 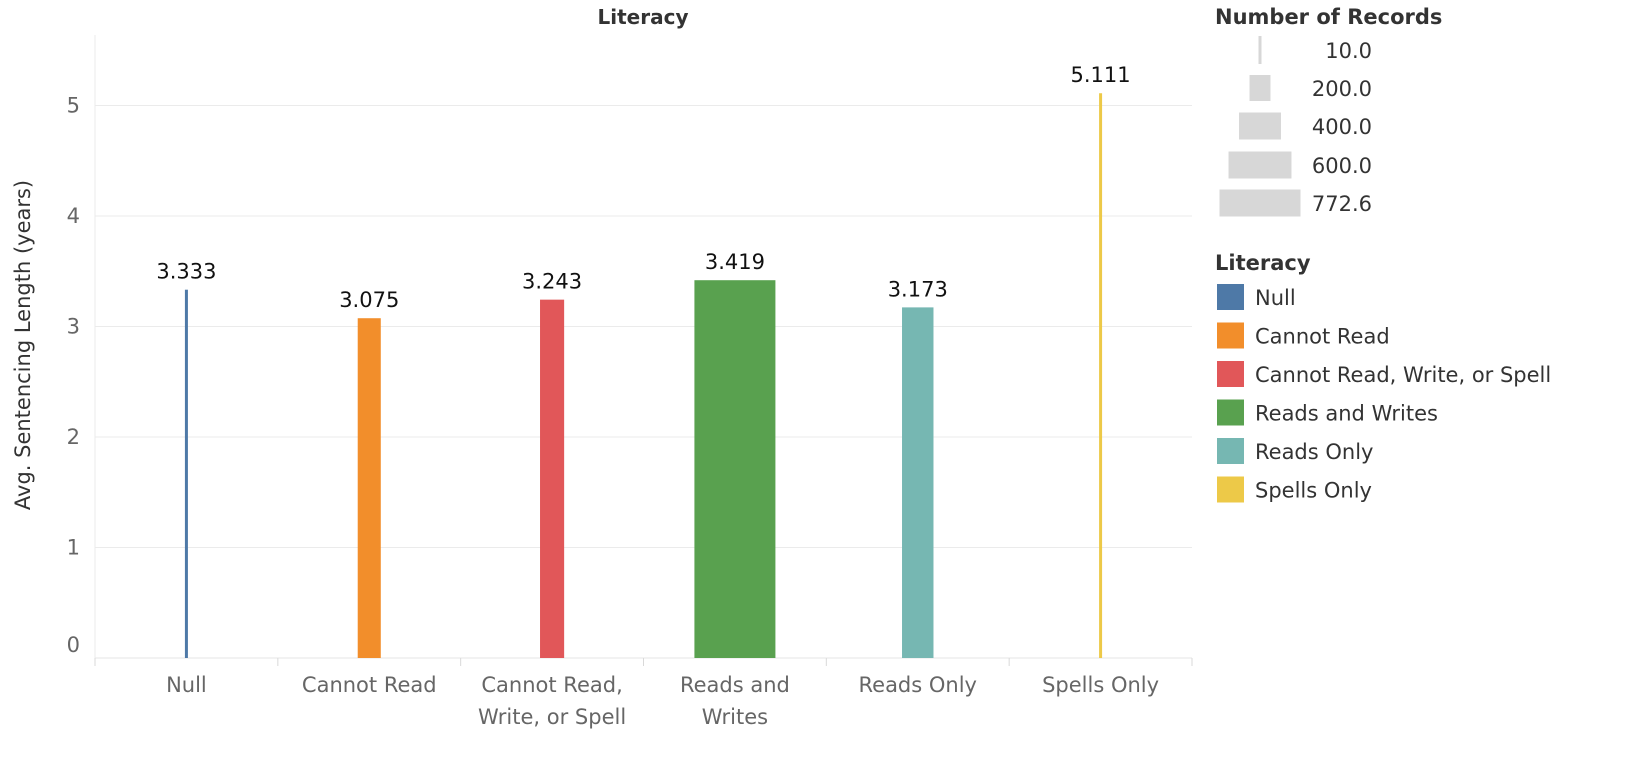 What do you see at coordinates (643, 17) in the screenshot?
I see `chart-title: Literacy` at bounding box center [643, 17].